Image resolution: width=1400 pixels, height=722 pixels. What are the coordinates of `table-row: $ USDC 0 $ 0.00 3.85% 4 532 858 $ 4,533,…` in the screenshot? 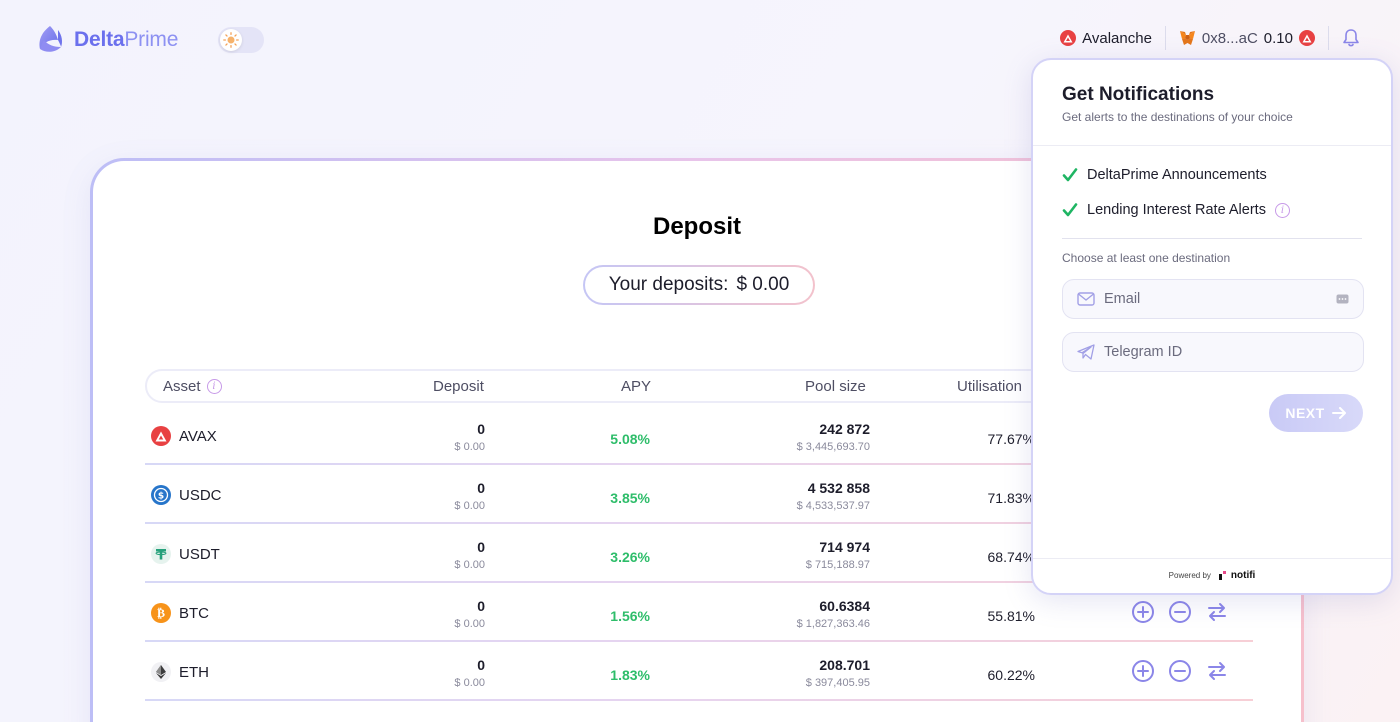 It's located at (699, 494).